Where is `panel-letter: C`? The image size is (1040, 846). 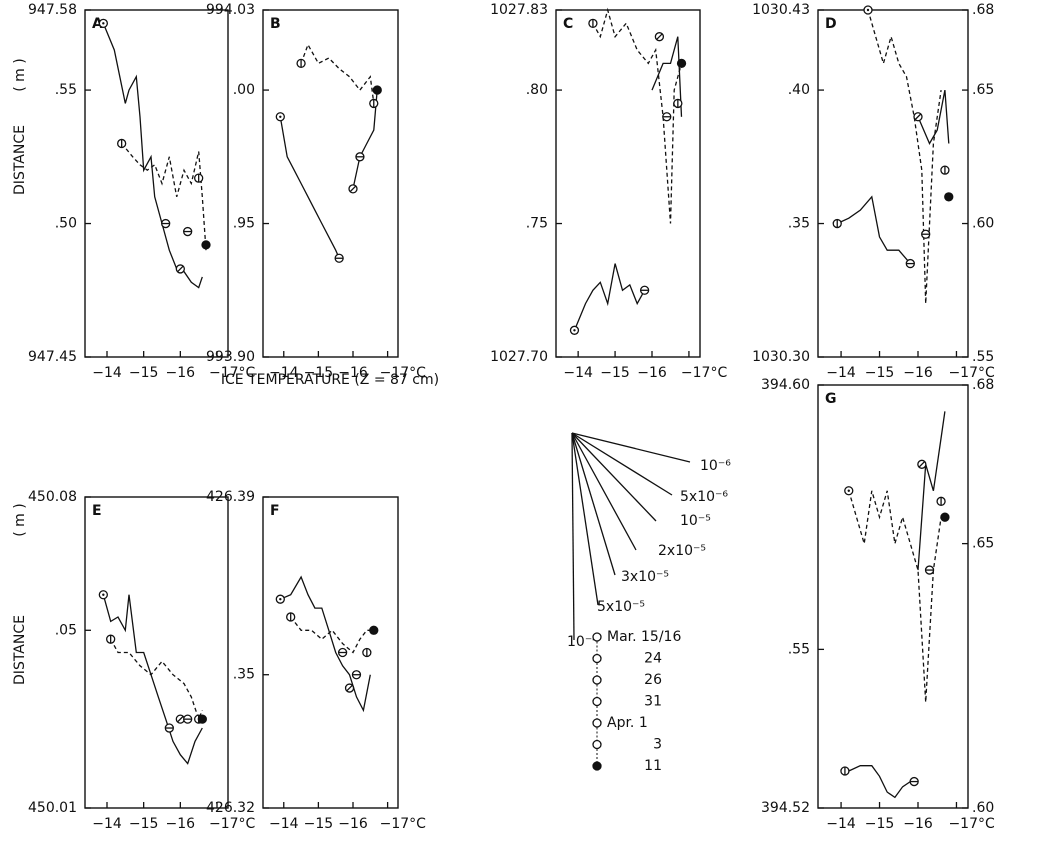 panel-letter: C is located at coordinates (568, 24).